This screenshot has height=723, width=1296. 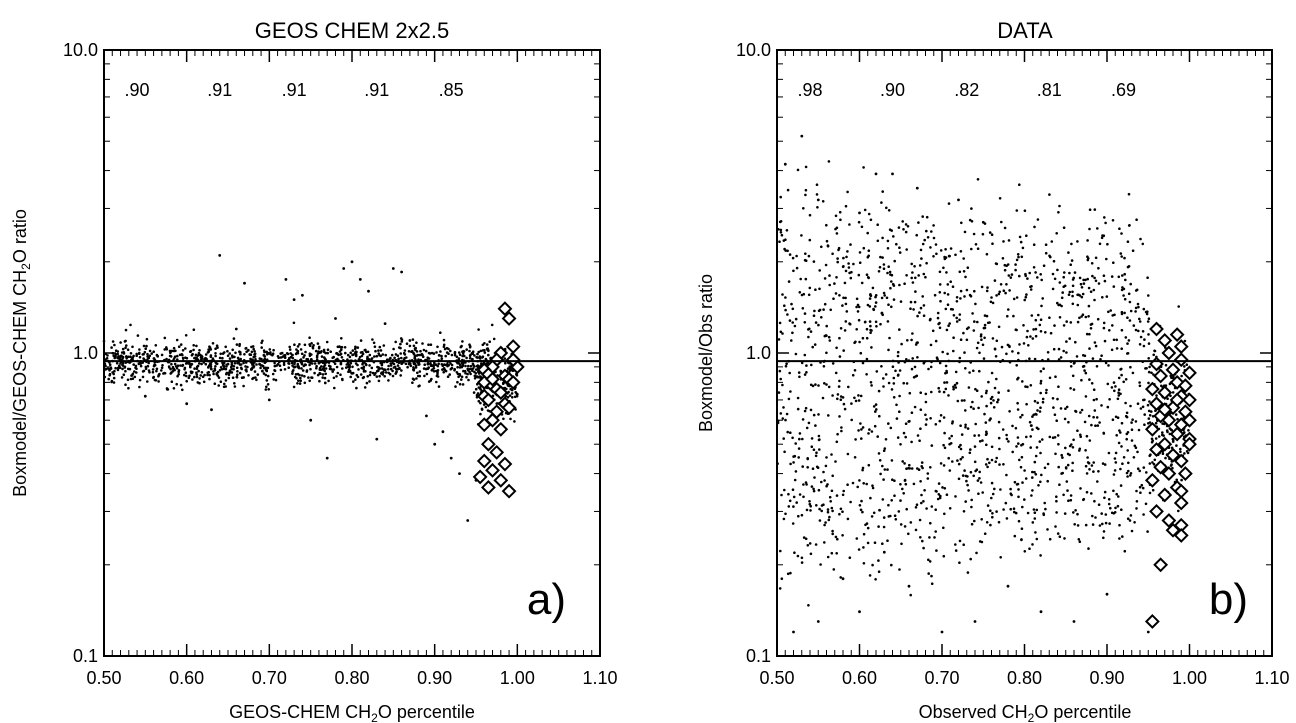 I want to click on correlation-label: .82, so click(x=966, y=90).